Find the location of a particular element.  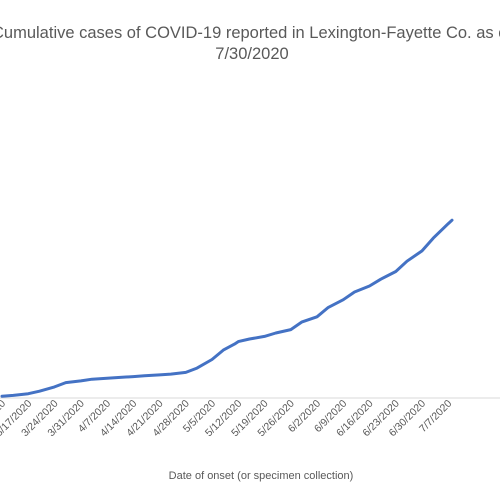

x-axis-title: Date of onset (or specimen collection) is located at coordinates (261, 476).